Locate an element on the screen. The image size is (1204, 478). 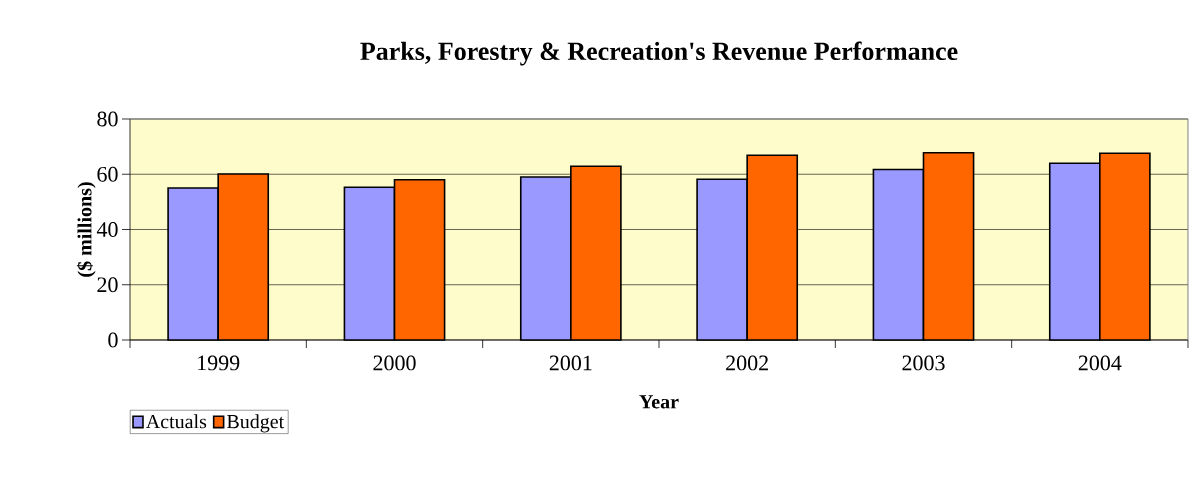
y-tick-label: 80 is located at coordinates (107, 119).